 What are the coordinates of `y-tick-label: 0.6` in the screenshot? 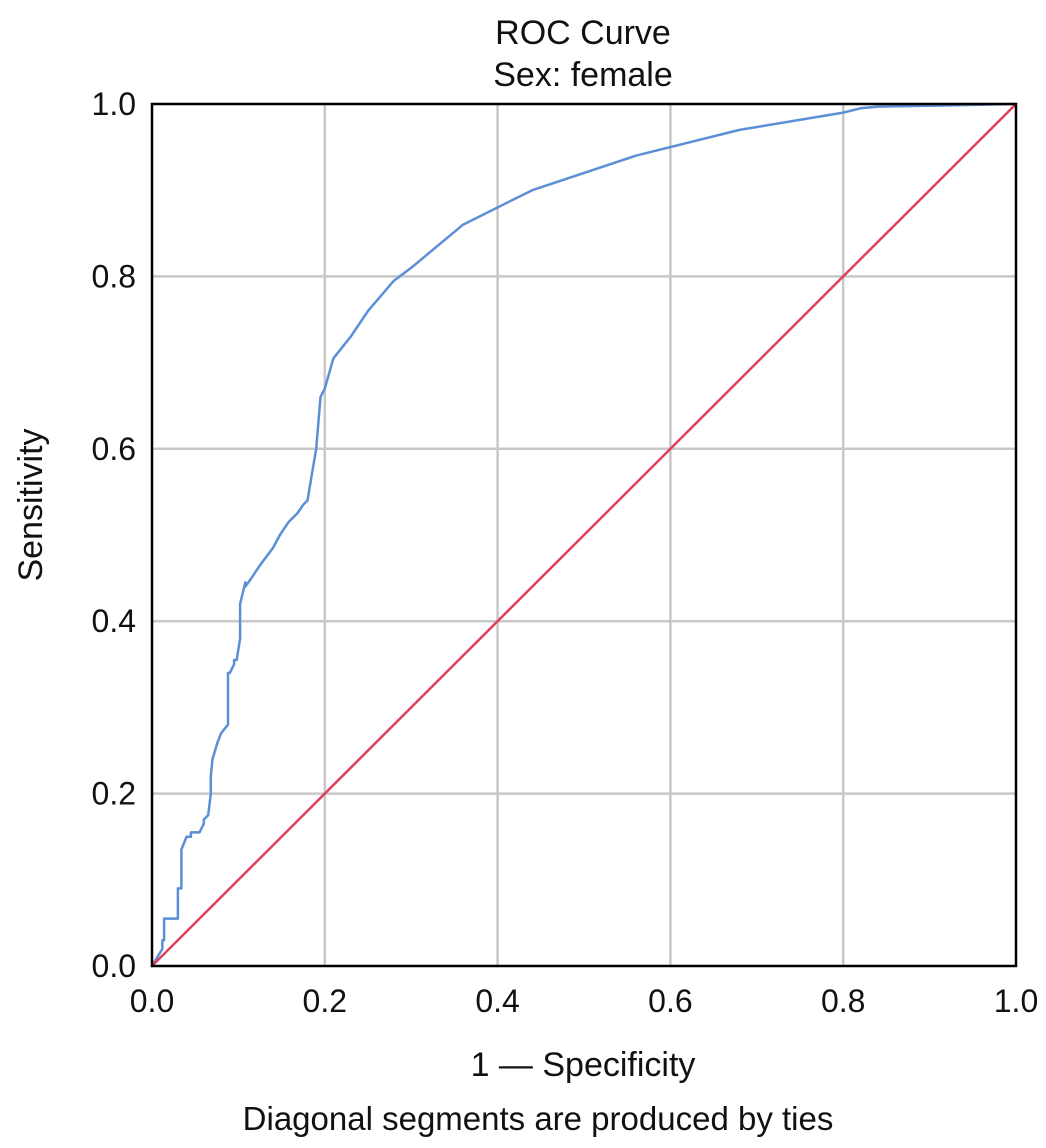 It's located at (114, 449).